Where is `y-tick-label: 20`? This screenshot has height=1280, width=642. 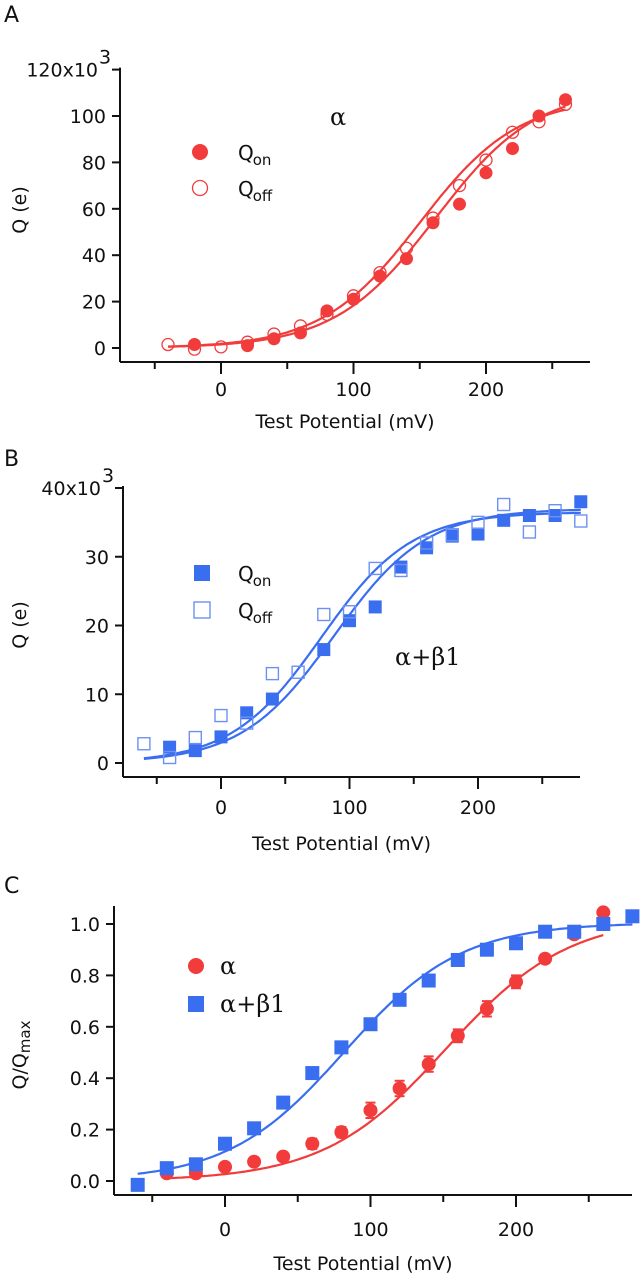
y-tick-label: 20 is located at coordinates (97, 627).